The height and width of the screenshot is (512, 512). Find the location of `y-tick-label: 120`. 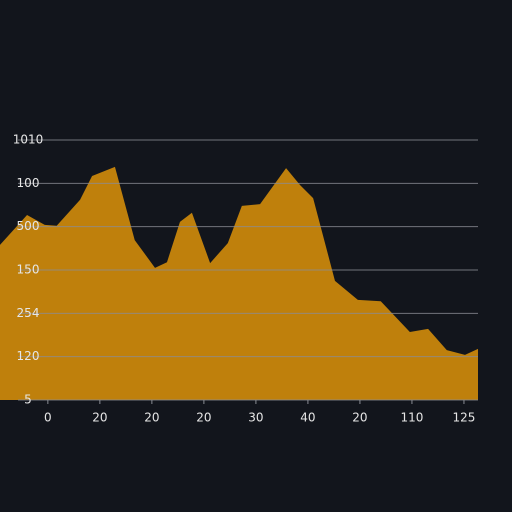

y-tick-label: 120 is located at coordinates (28, 356).